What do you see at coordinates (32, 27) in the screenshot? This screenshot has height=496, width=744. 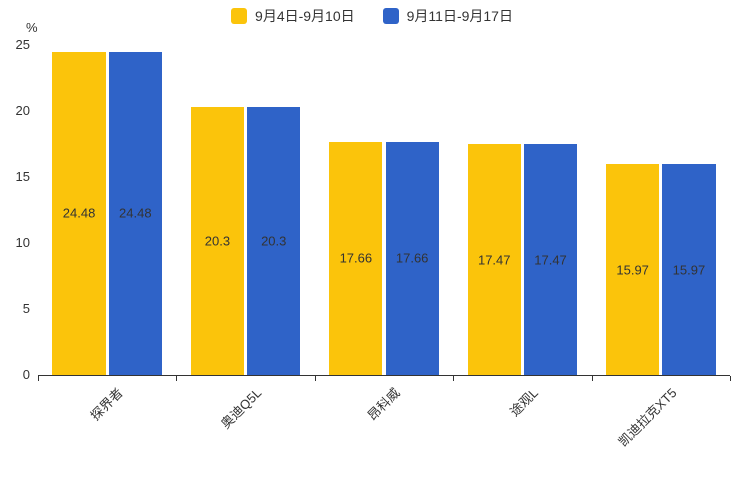 I see `y-axis-unit-label: %` at bounding box center [32, 27].